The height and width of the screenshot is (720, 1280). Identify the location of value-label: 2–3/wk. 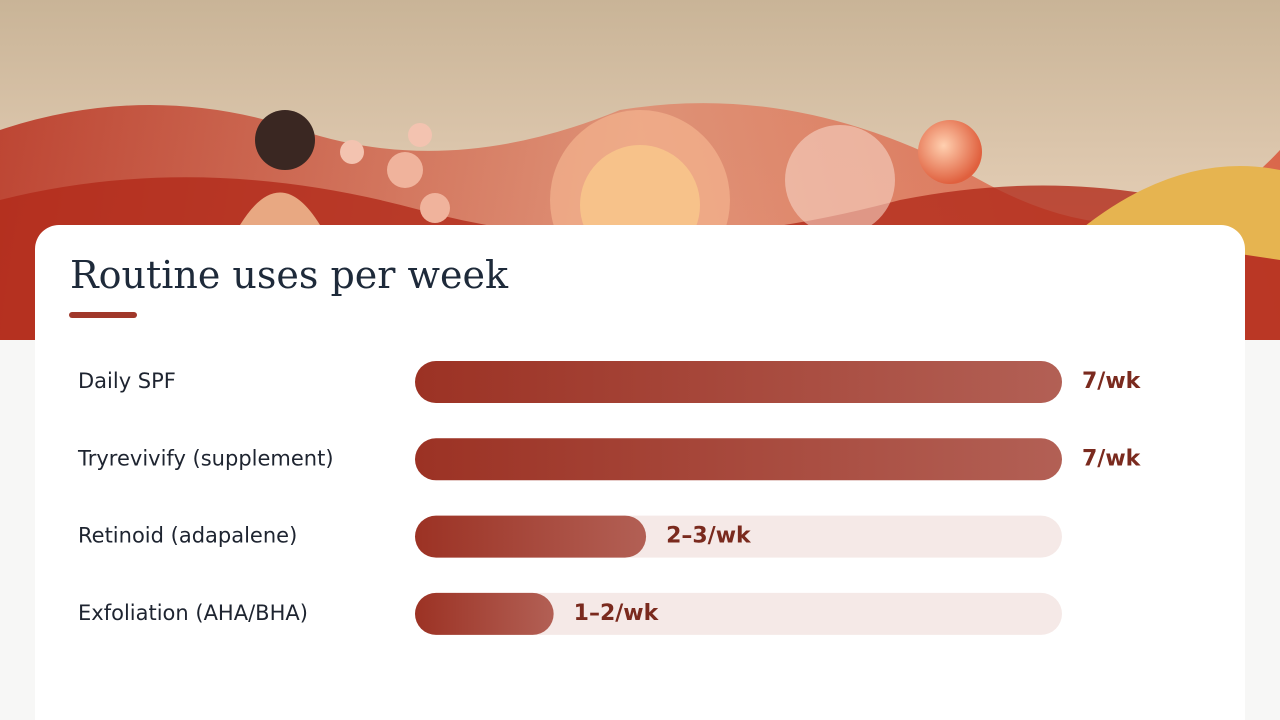
(709, 536).